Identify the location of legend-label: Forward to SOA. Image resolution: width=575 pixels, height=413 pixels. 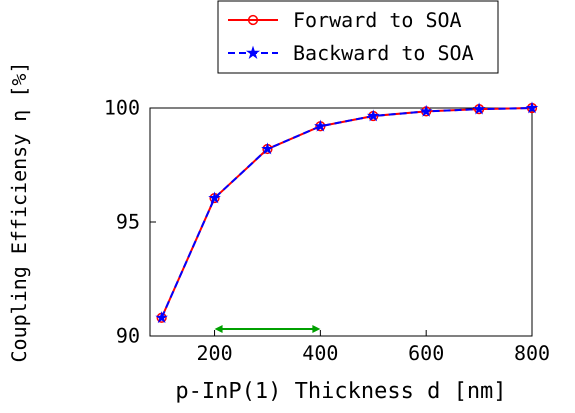
(377, 20).